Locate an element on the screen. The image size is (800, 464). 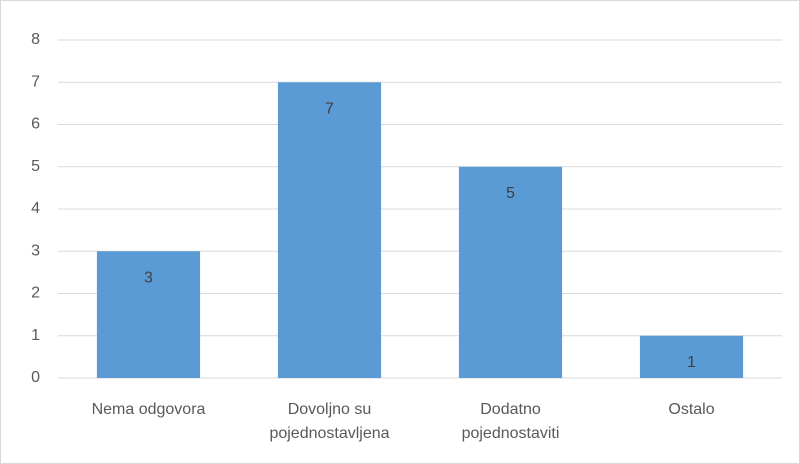
y-tick-label: 6 is located at coordinates (35, 124).